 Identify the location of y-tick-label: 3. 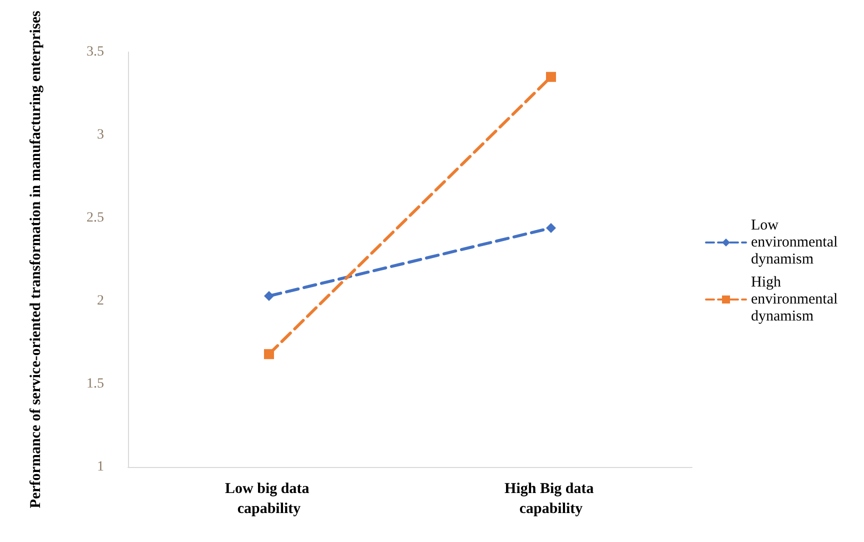
(100, 135).